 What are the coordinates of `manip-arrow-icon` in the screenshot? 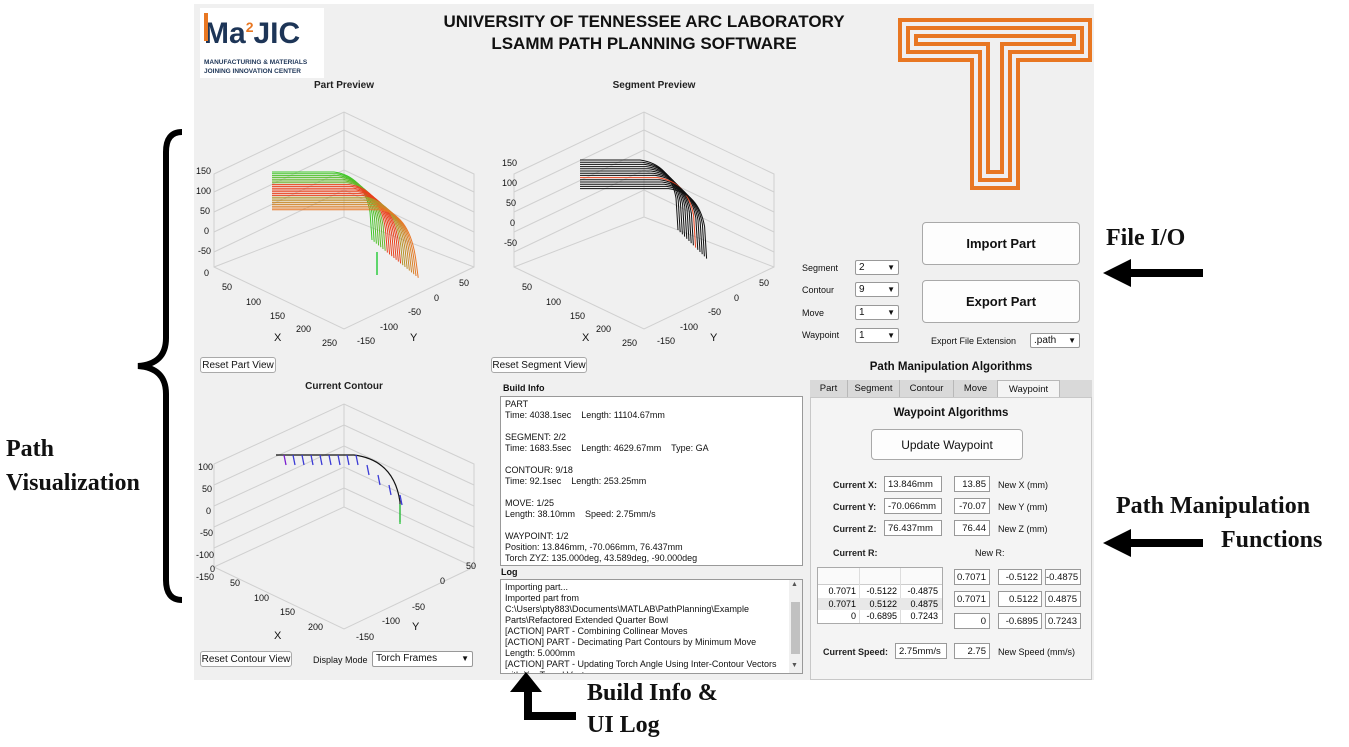 It's located at (1153, 543).